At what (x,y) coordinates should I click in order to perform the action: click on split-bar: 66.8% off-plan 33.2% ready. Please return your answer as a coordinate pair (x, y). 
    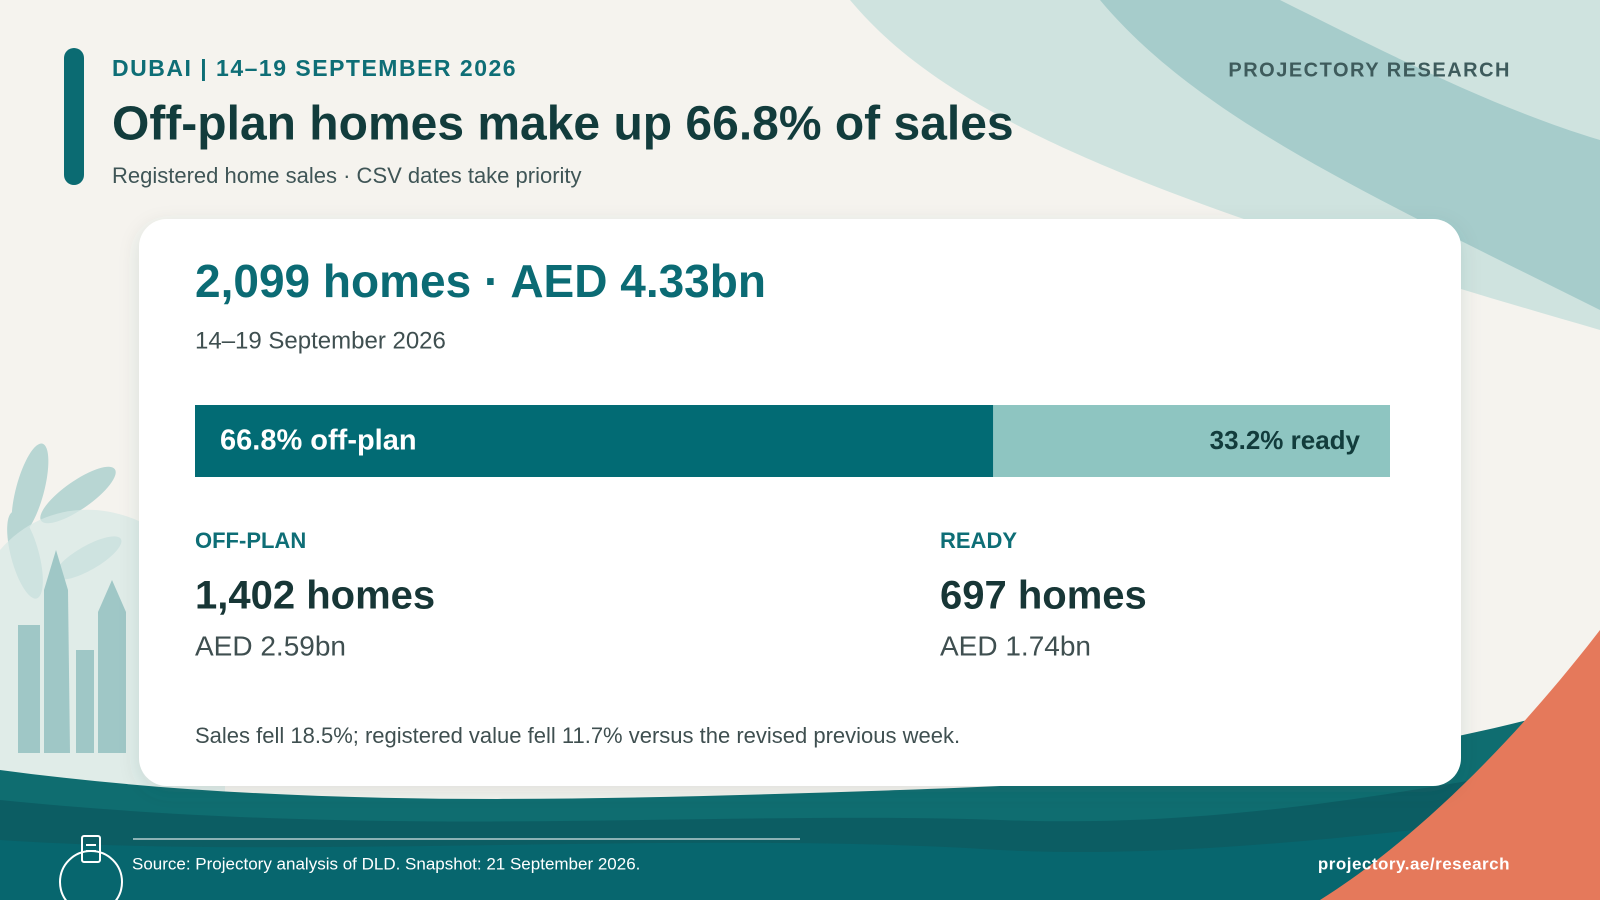
    Looking at the image, I should click on (792, 441).